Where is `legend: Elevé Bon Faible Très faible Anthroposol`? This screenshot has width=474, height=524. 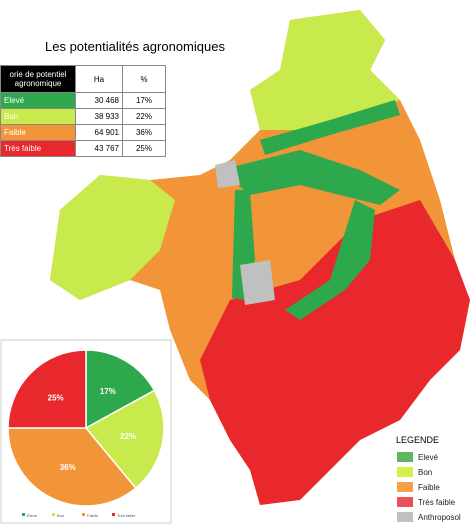
legend: Elevé Bon Faible Très faible Anthroposol is located at coordinates (429, 487).